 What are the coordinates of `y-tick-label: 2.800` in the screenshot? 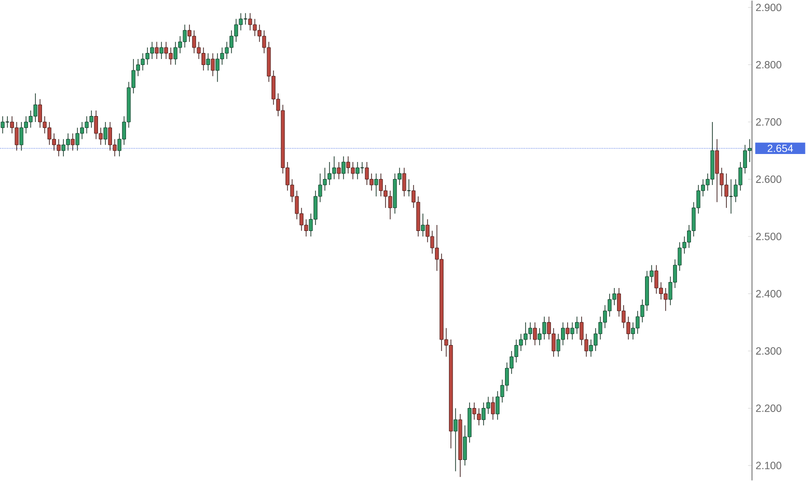 It's located at (769, 64).